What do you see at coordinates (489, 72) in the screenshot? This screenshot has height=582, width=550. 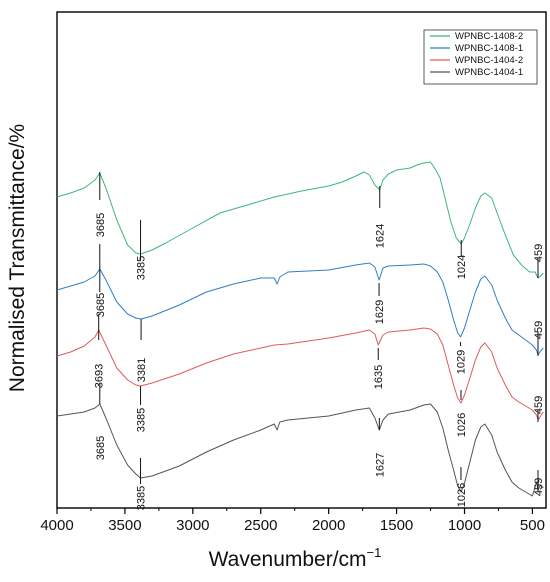 I see `legend-label: WPNBC-1404-1` at bounding box center [489, 72].